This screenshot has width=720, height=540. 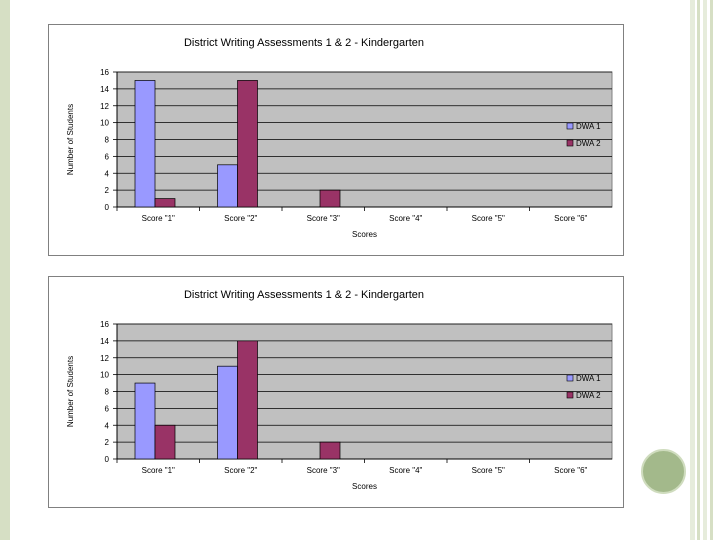 What do you see at coordinates (663, 471) in the screenshot?
I see `decorative-circle` at bounding box center [663, 471].